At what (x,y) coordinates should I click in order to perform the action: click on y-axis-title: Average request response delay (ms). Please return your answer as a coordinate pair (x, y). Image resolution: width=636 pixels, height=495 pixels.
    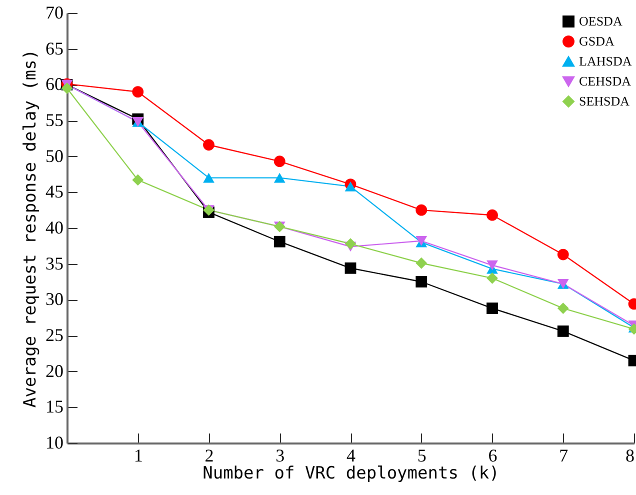
    Looking at the image, I should click on (30, 228).